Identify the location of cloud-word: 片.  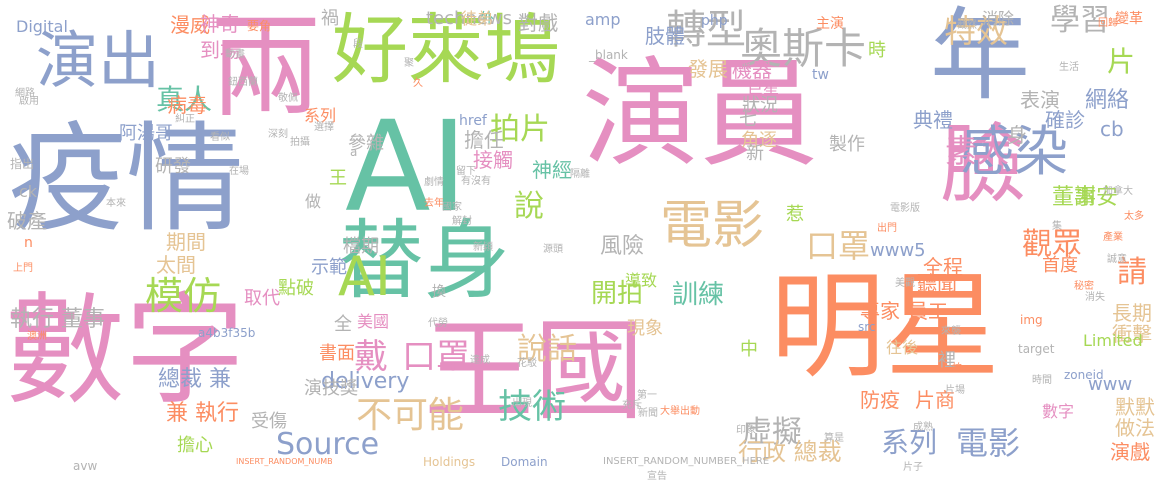
(1121, 61).